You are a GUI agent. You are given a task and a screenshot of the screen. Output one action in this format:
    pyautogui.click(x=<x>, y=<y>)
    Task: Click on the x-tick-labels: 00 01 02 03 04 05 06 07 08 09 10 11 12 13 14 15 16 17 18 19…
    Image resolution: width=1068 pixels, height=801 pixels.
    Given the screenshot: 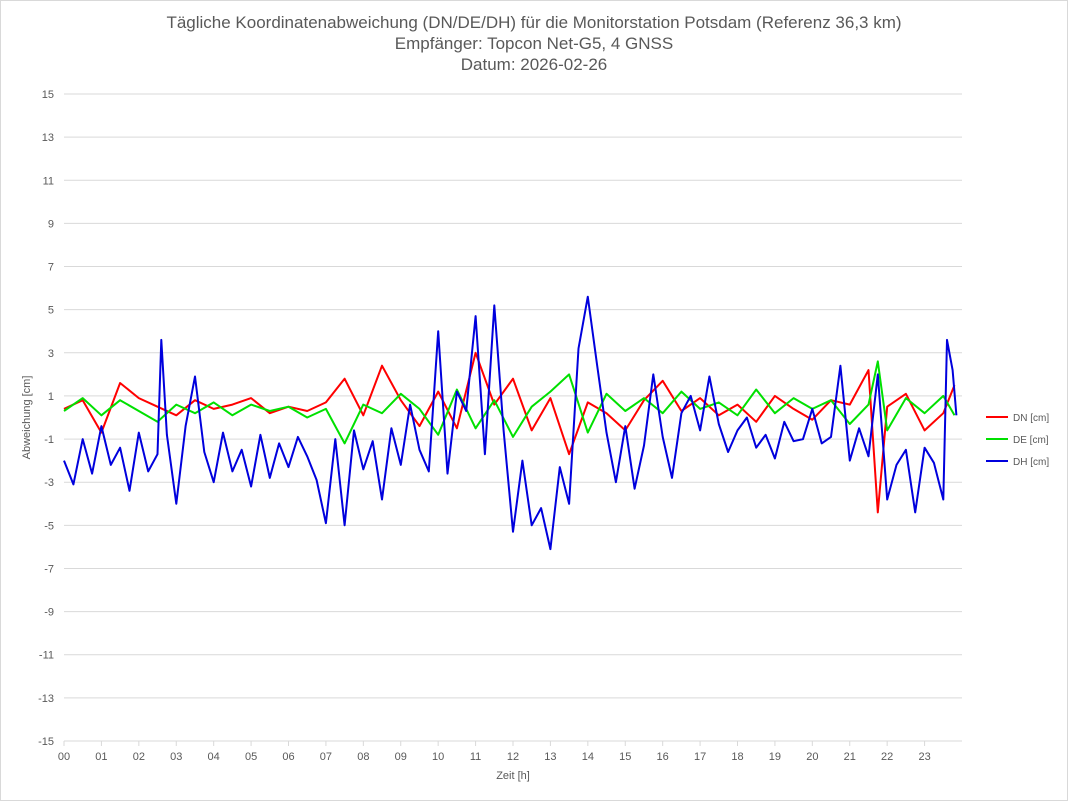 What is the action you would take?
    pyautogui.click(x=494, y=757)
    